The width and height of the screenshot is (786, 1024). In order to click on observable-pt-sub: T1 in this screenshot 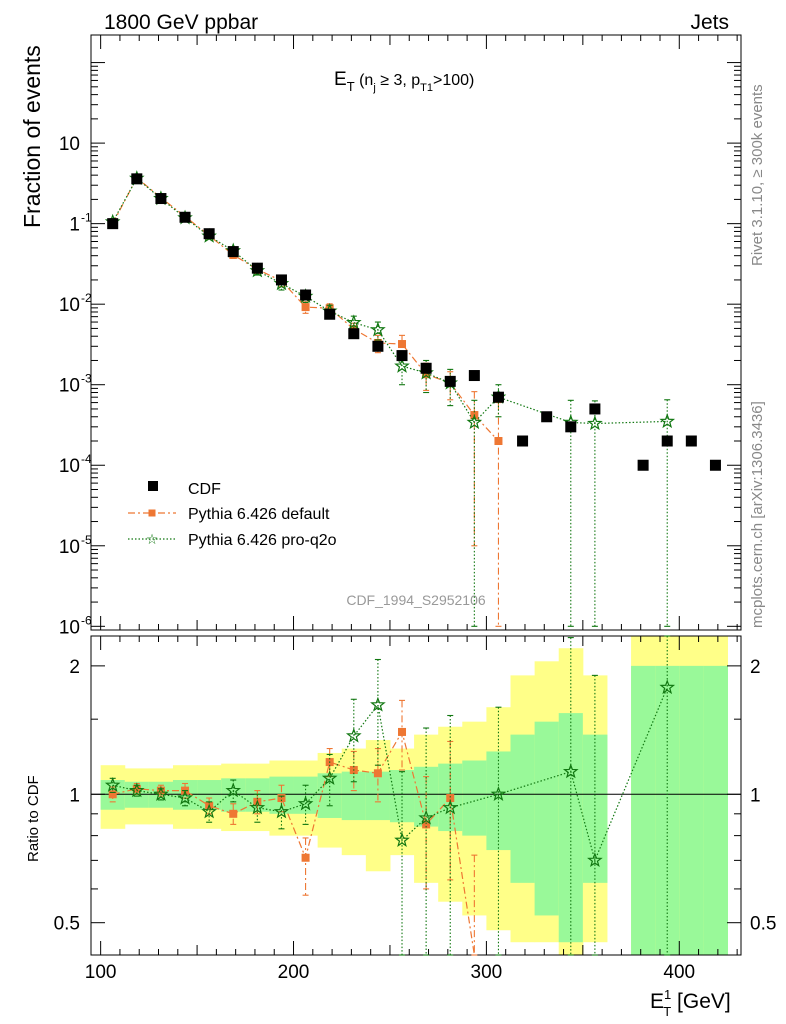, I will do `click(426, 88)`.